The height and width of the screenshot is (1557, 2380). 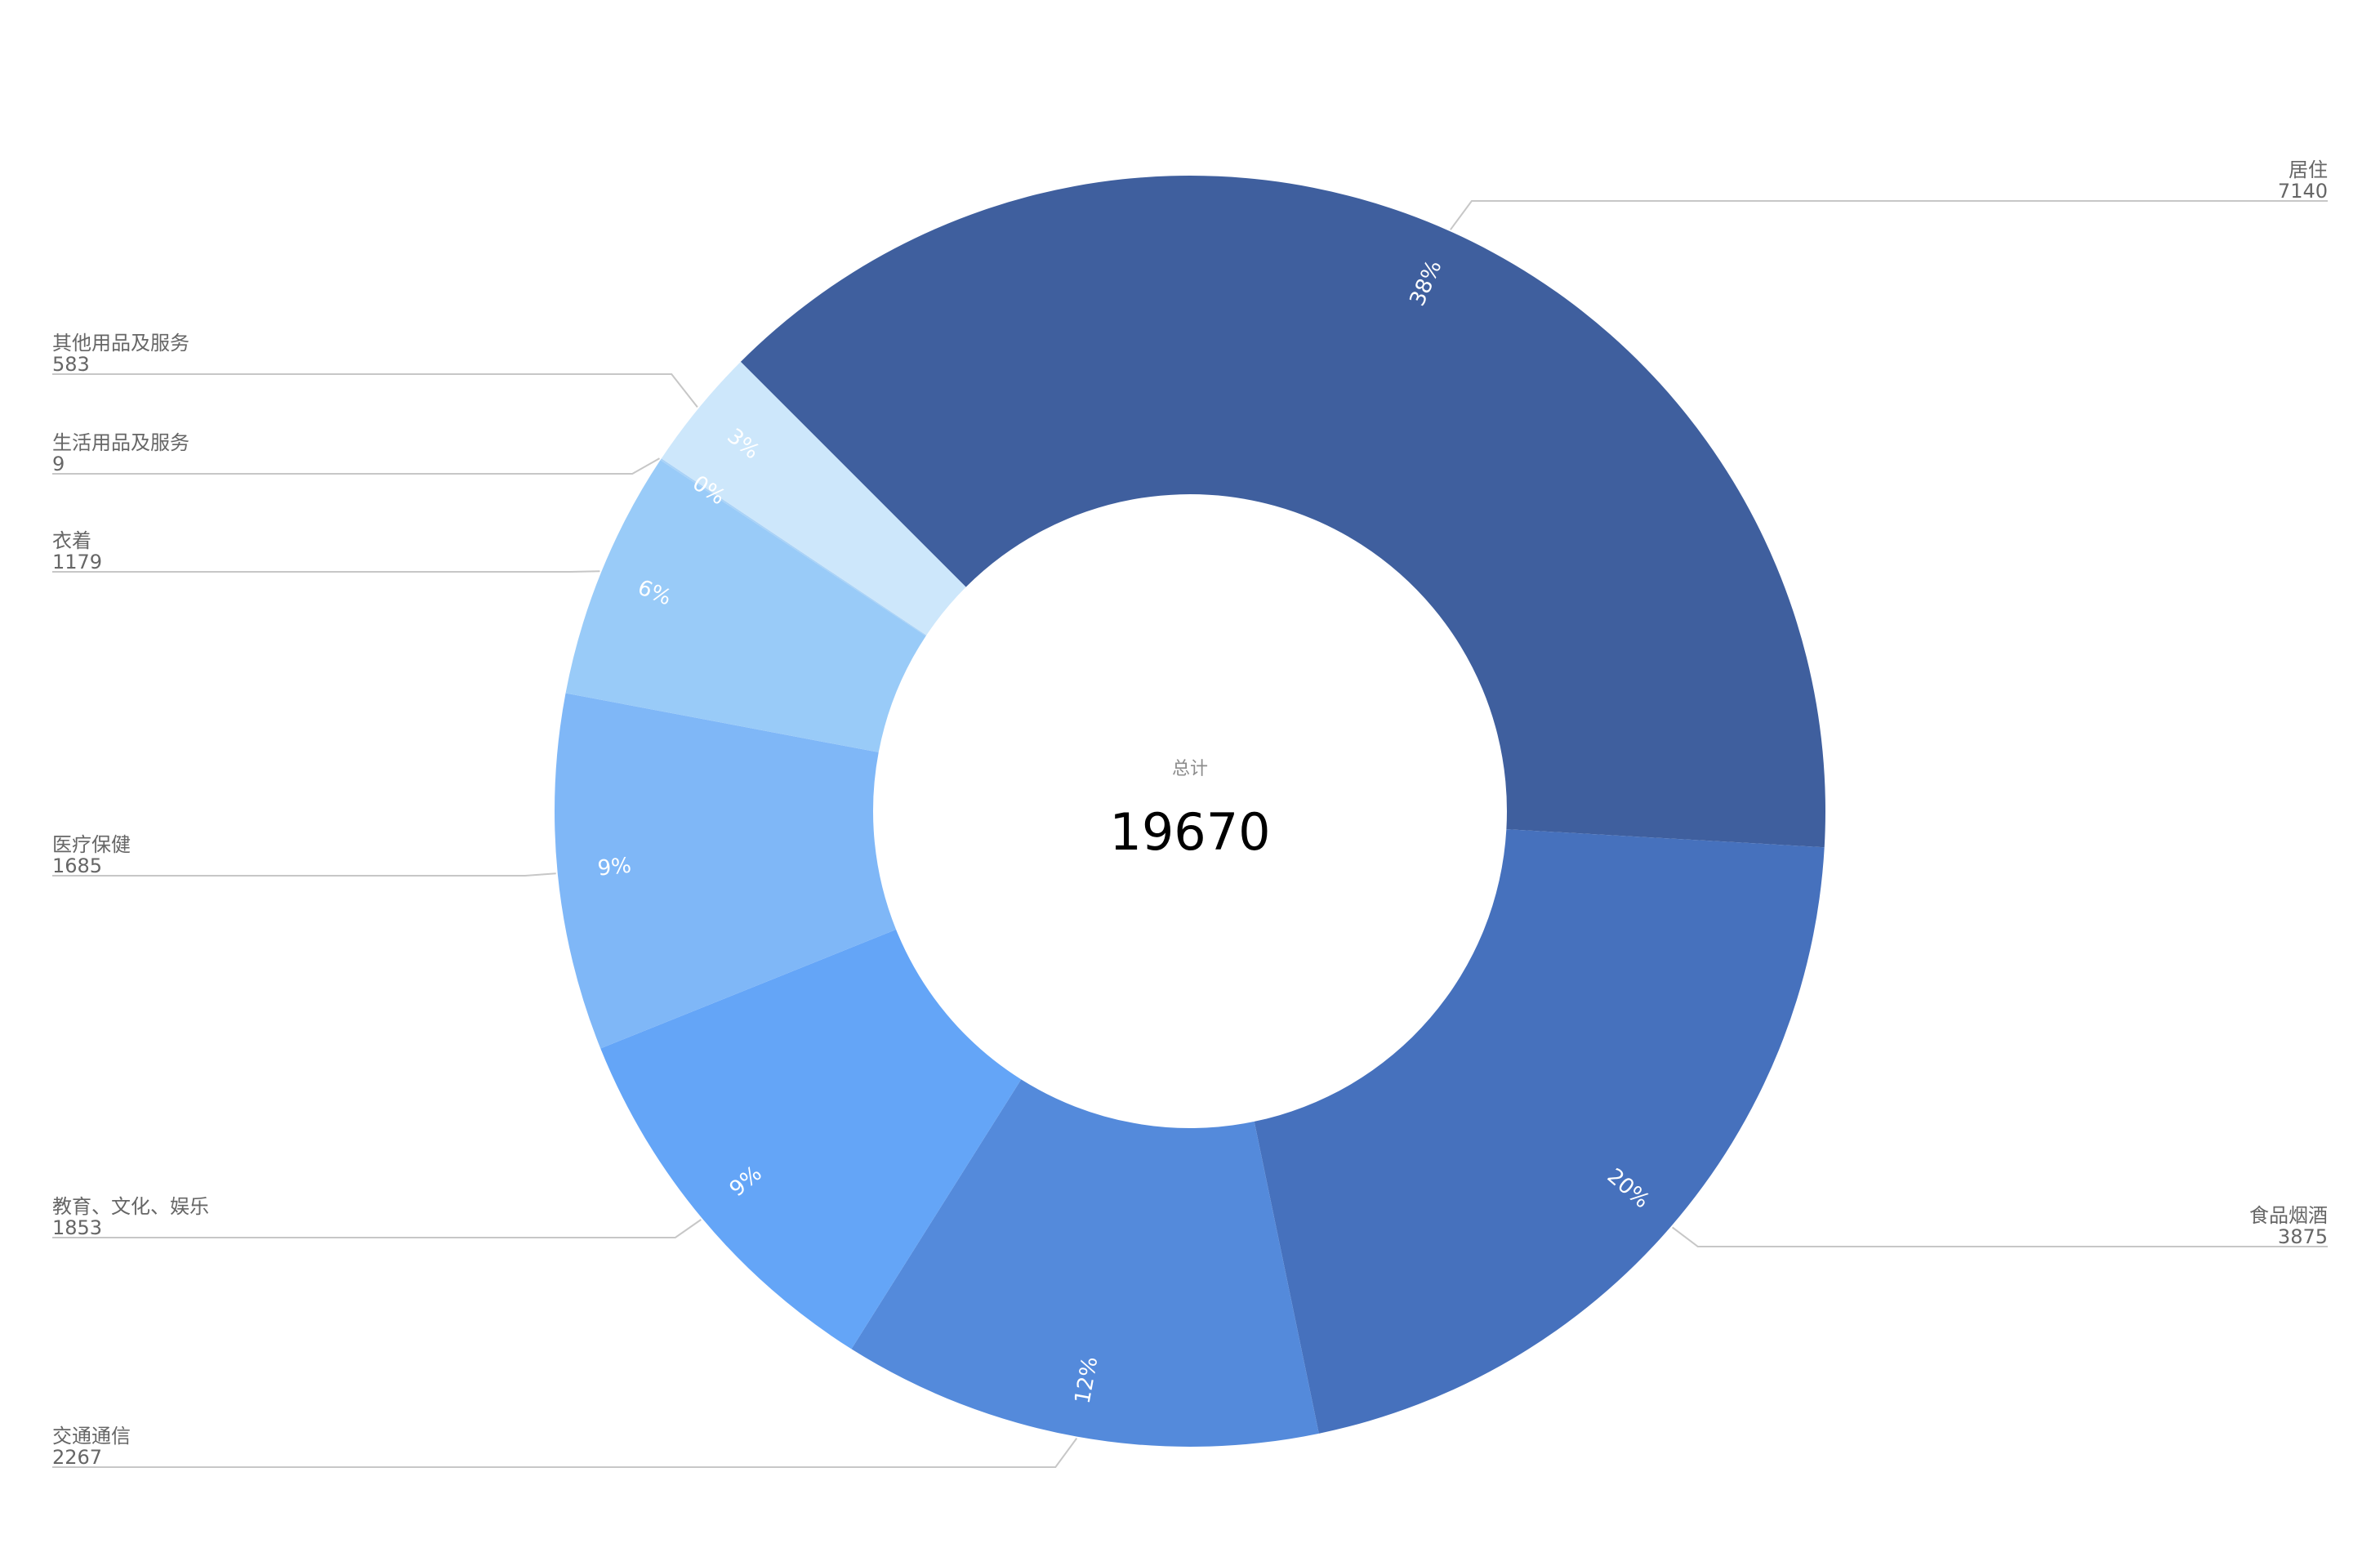 I want to click on center-total-value: 19670, so click(x=1190, y=832).